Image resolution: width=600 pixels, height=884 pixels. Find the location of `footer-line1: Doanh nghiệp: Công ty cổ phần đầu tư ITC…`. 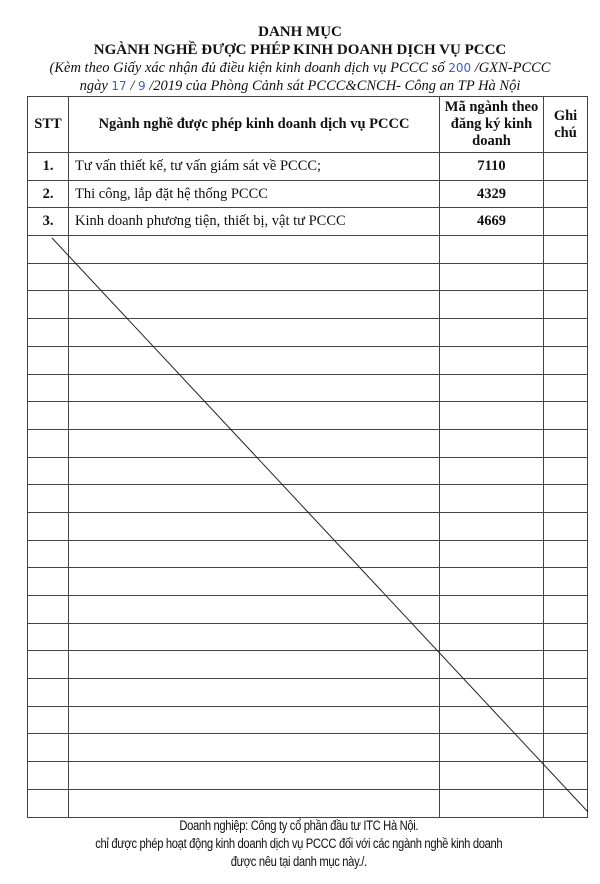

footer-line1: Doanh nghiệp: Công ty cổ phần đầu tư ITC… is located at coordinates (299, 825).